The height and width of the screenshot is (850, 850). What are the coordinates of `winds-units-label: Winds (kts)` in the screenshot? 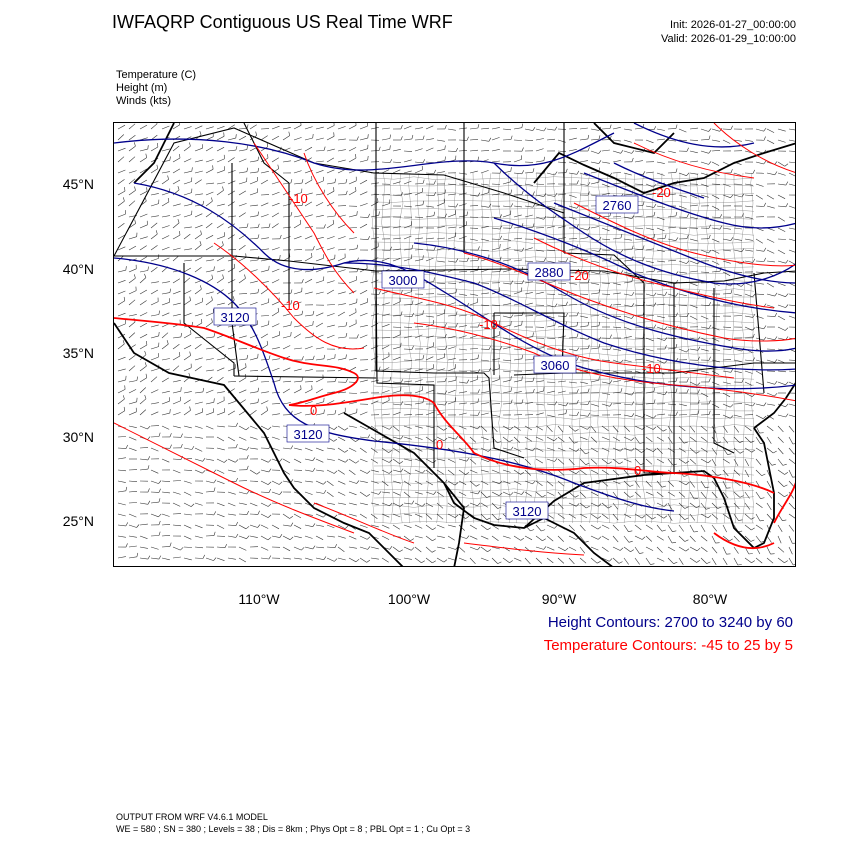 It's located at (143, 101).